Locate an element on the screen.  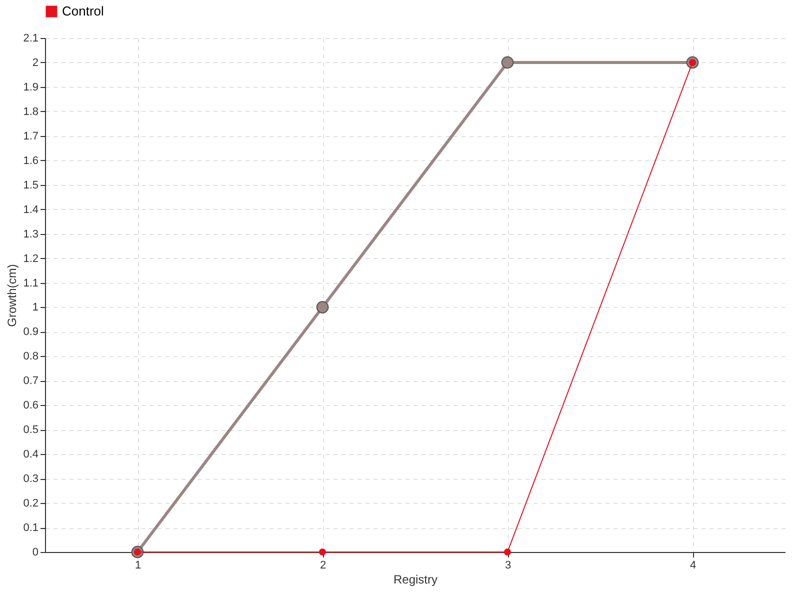
y-tick-label: 0.1 is located at coordinates (30, 528).